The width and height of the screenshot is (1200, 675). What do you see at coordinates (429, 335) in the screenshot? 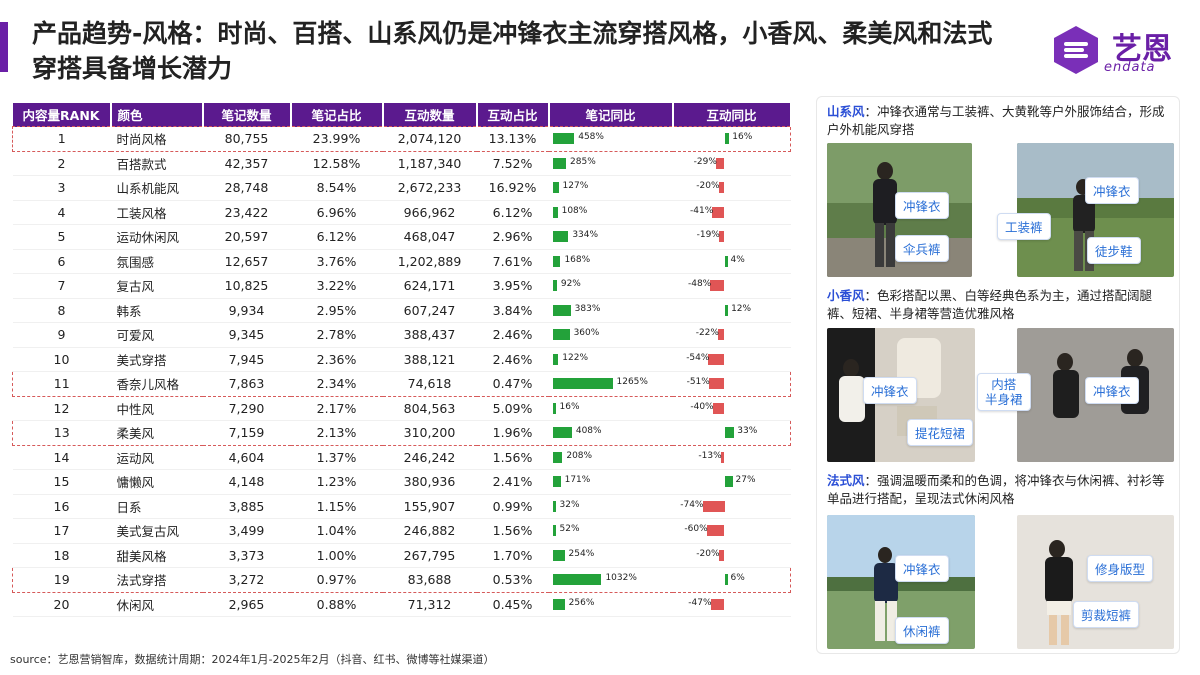
I see `interact-count-cell: 388,437` at bounding box center [429, 335].